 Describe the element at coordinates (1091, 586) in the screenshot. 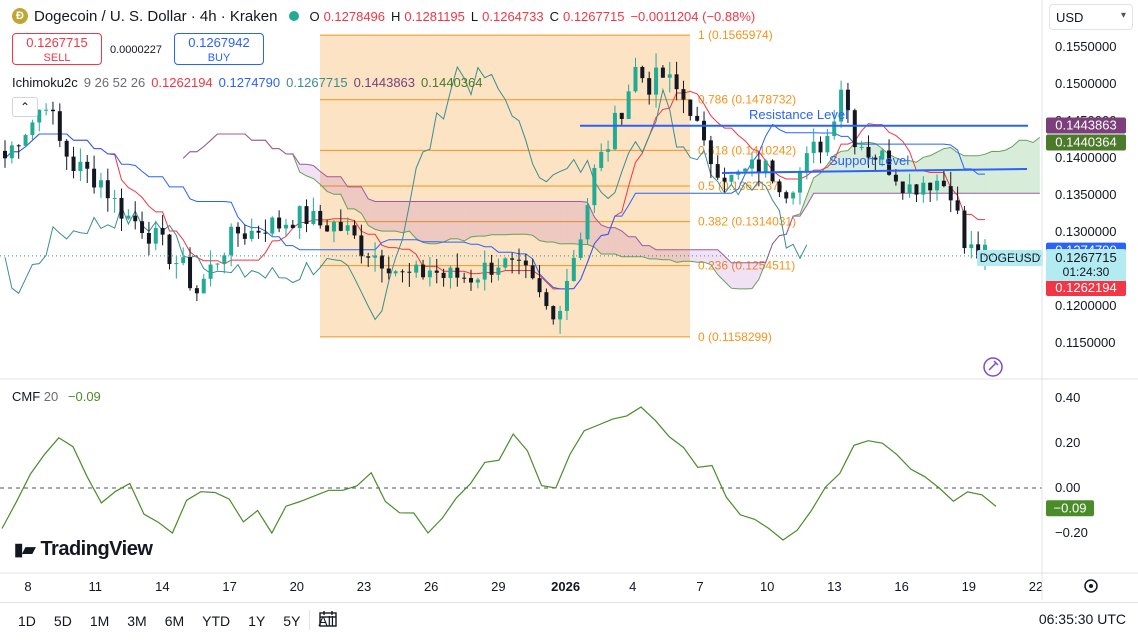

I see `settings-gear-icon` at that location.